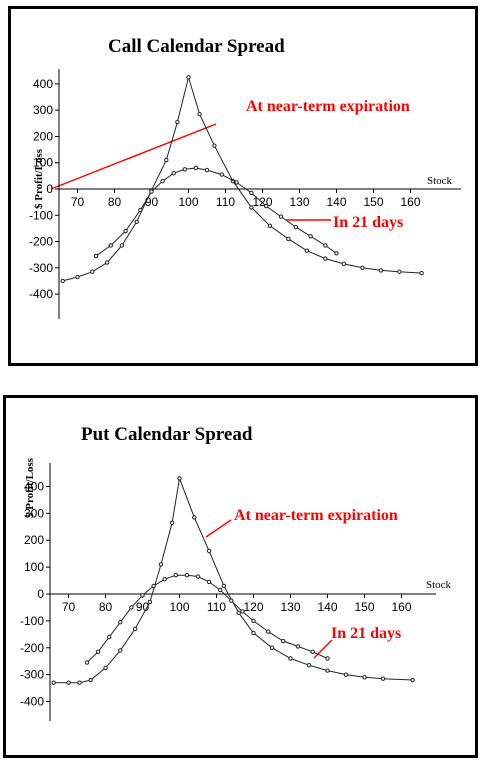 The width and height of the screenshot is (483, 763). I want to click on x-tick-label: 120, so click(253, 607).